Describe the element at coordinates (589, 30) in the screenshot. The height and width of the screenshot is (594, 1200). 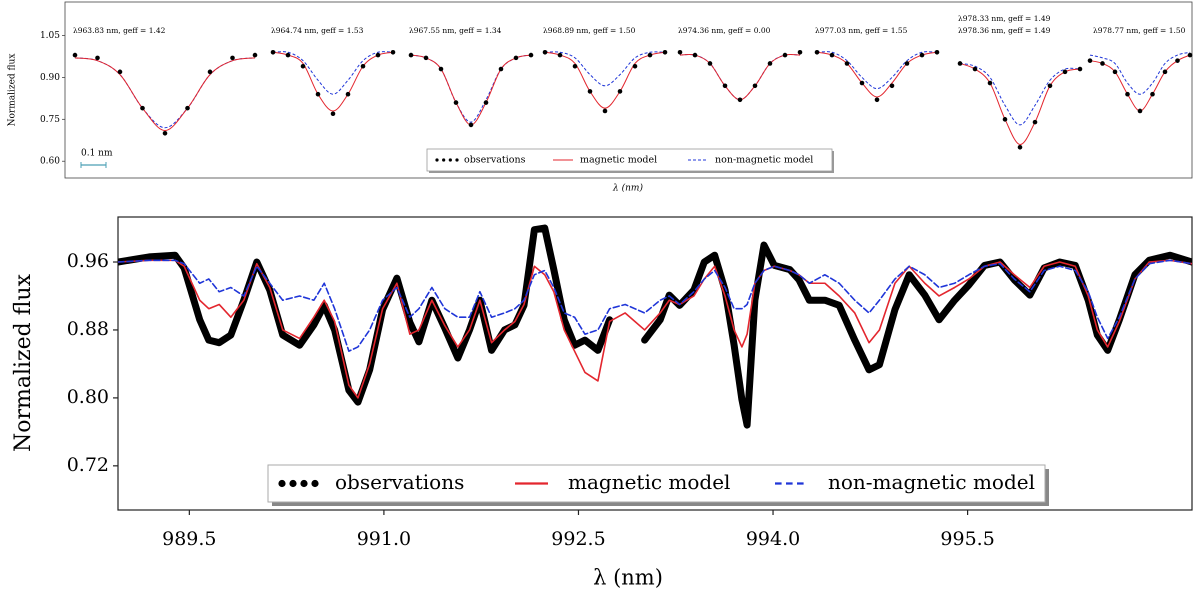
I see `panel-label: λ968.89 nm, geff = 1.50` at that location.